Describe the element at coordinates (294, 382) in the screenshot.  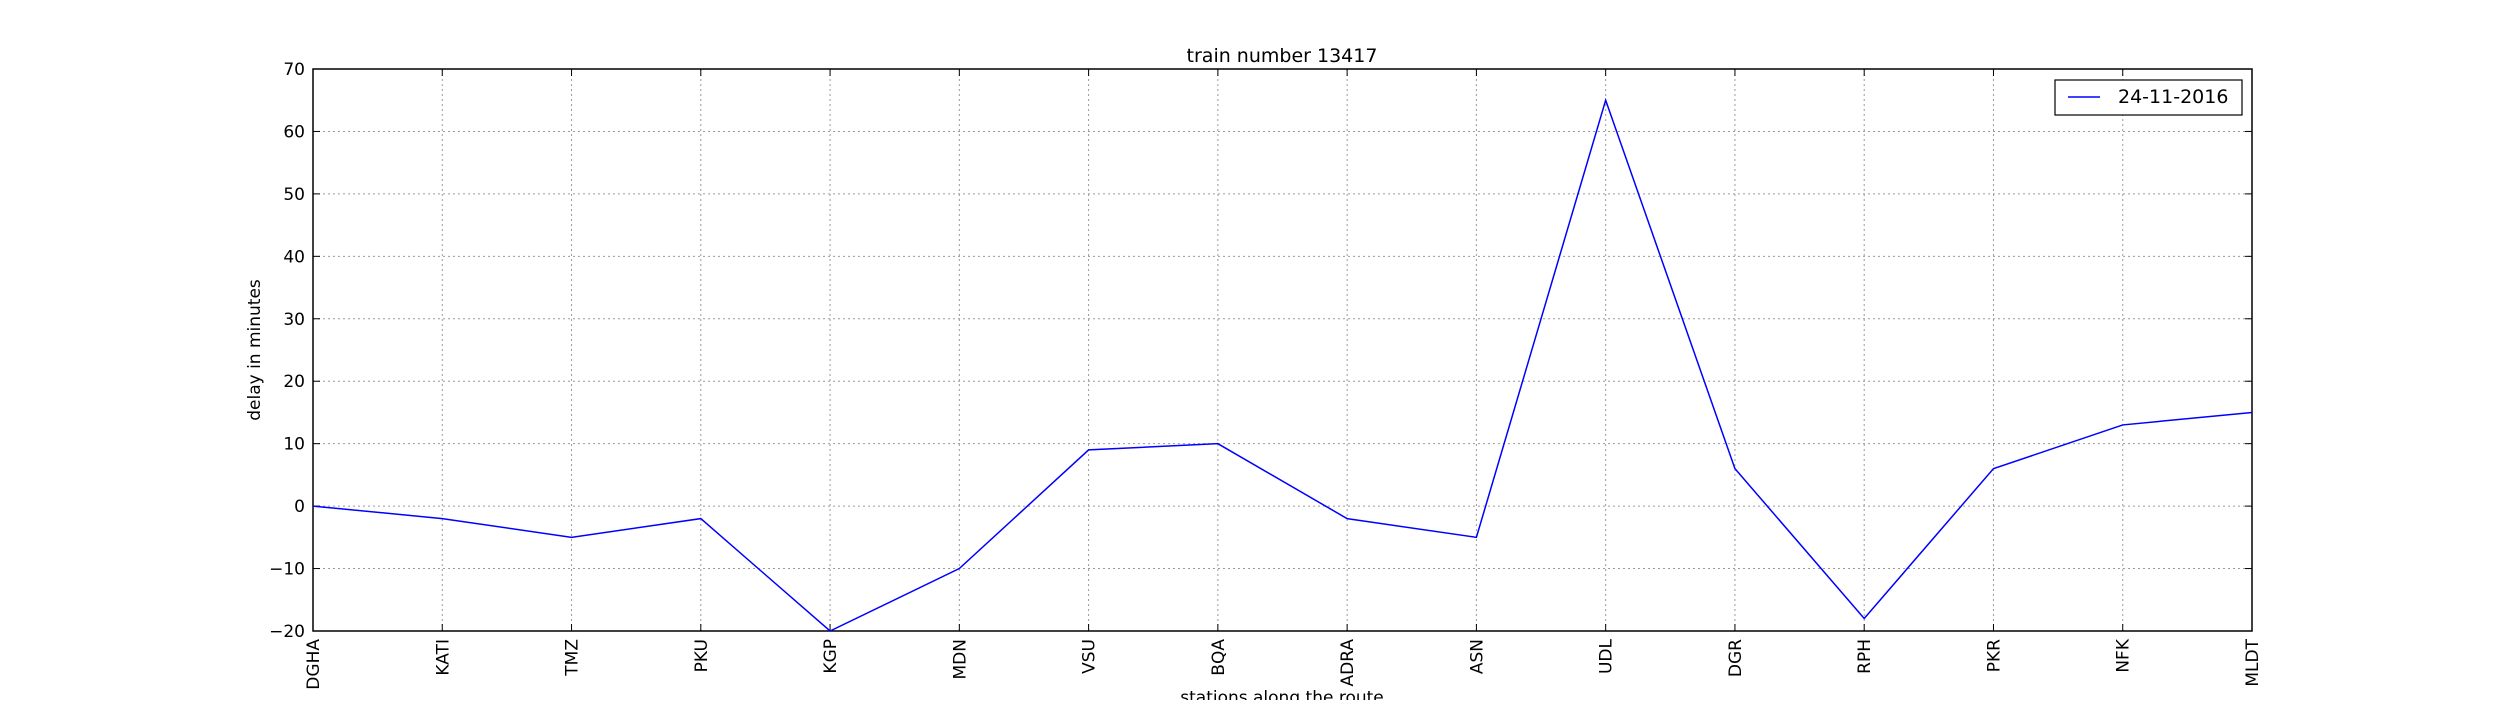
I see `y-tick-label: 20` at that location.